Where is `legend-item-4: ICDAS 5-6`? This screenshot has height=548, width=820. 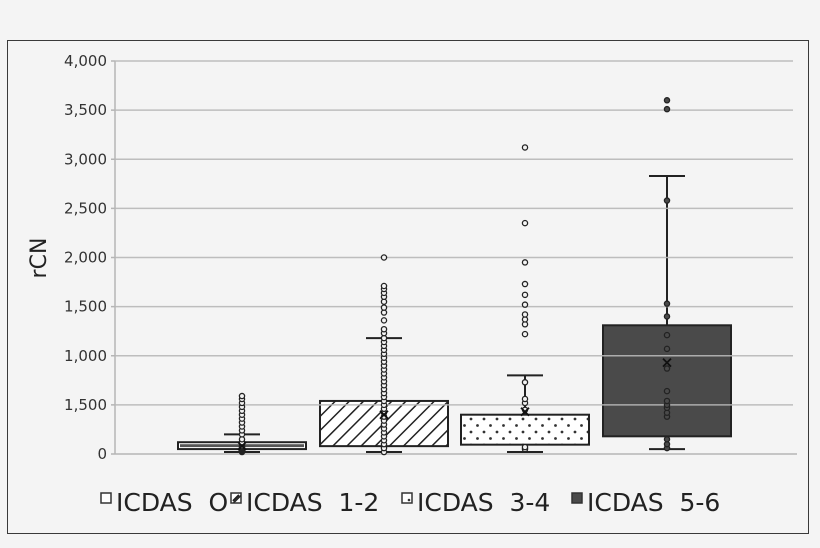 legend-item-4: ICDAS 5-6 is located at coordinates (645, 502).